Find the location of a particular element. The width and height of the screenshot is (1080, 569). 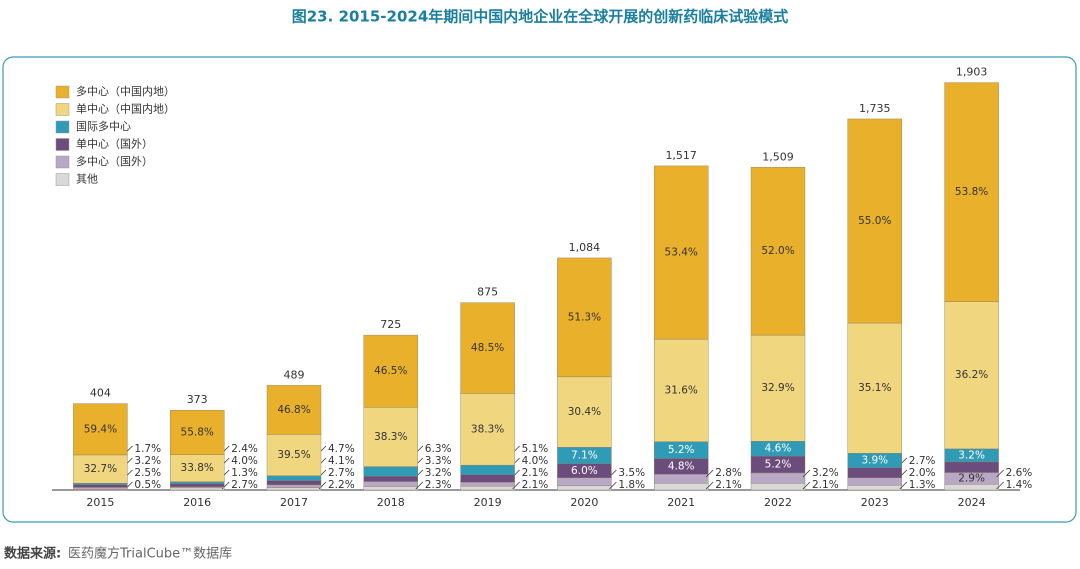

total-label: 489 is located at coordinates (294, 374).